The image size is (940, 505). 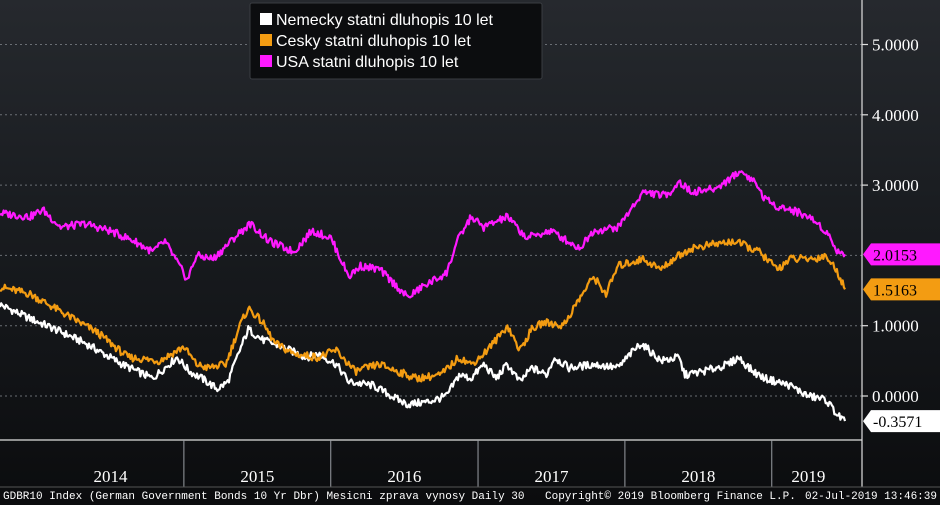 What do you see at coordinates (895, 185) in the screenshot?
I see `y-tick-label: 3.0000` at bounding box center [895, 185].